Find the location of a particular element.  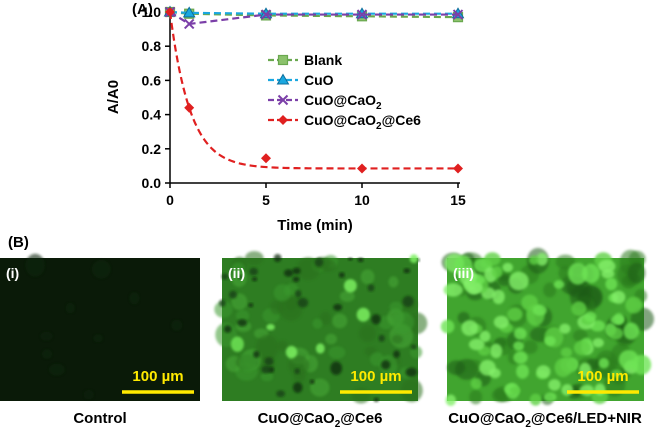

micrograph-panel-i: (i) 100 µm Control is located at coordinates (100, 340).